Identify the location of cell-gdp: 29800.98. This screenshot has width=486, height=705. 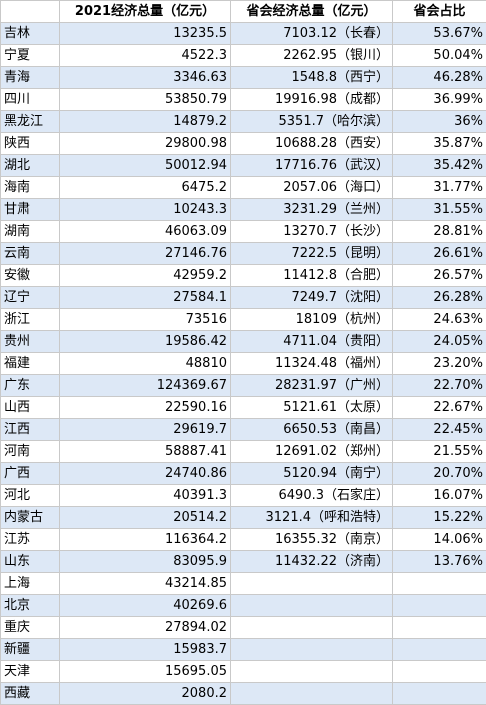
(145, 144).